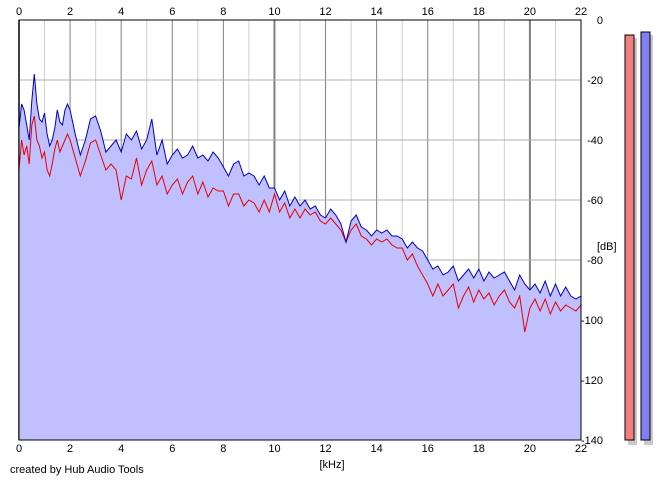 The width and height of the screenshot is (664, 486). What do you see at coordinates (530, 12) in the screenshot?
I see `x-tick-label-top: 20` at bounding box center [530, 12].